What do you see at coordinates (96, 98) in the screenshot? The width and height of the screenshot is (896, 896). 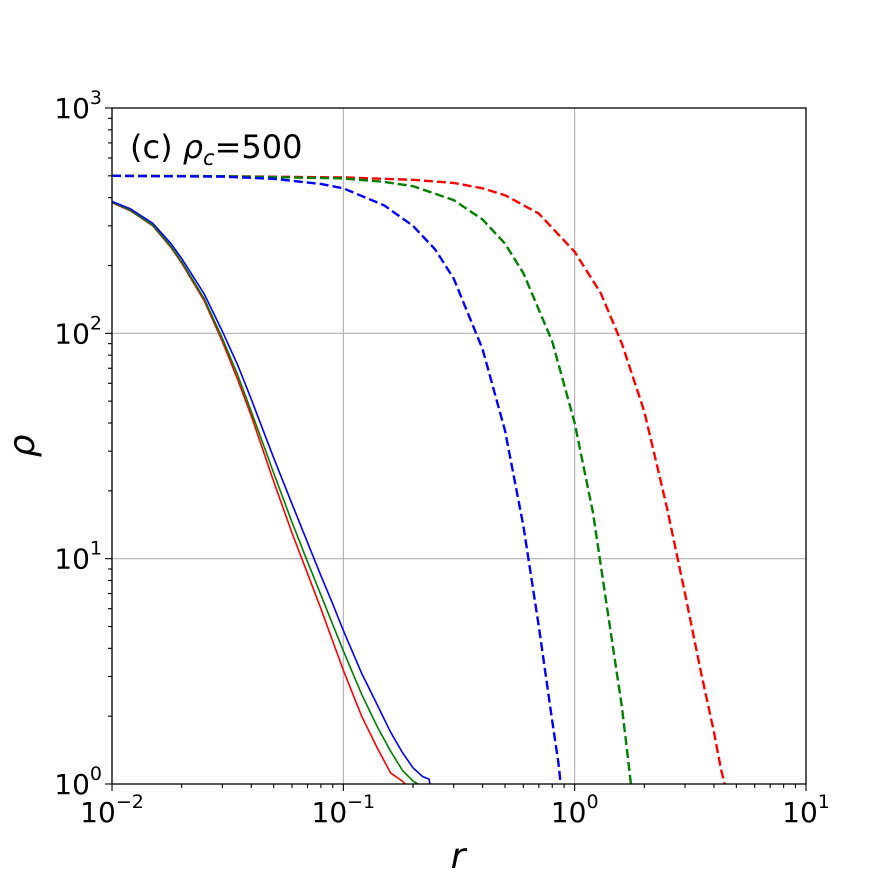 I see `y-tick-exp: 3` at bounding box center [96, 98].